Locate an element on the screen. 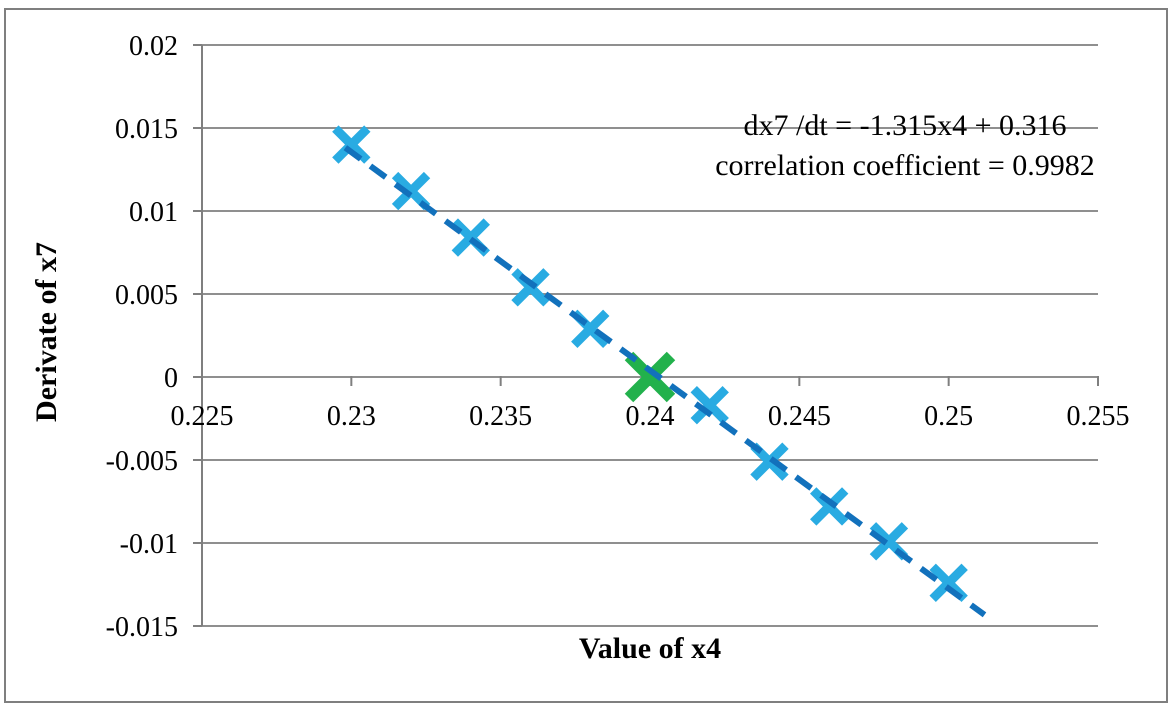 Image resolution: width=1176 pixels, height=714 pixels. x-tick-label: 0.235 is located at coordinates (500, 416).